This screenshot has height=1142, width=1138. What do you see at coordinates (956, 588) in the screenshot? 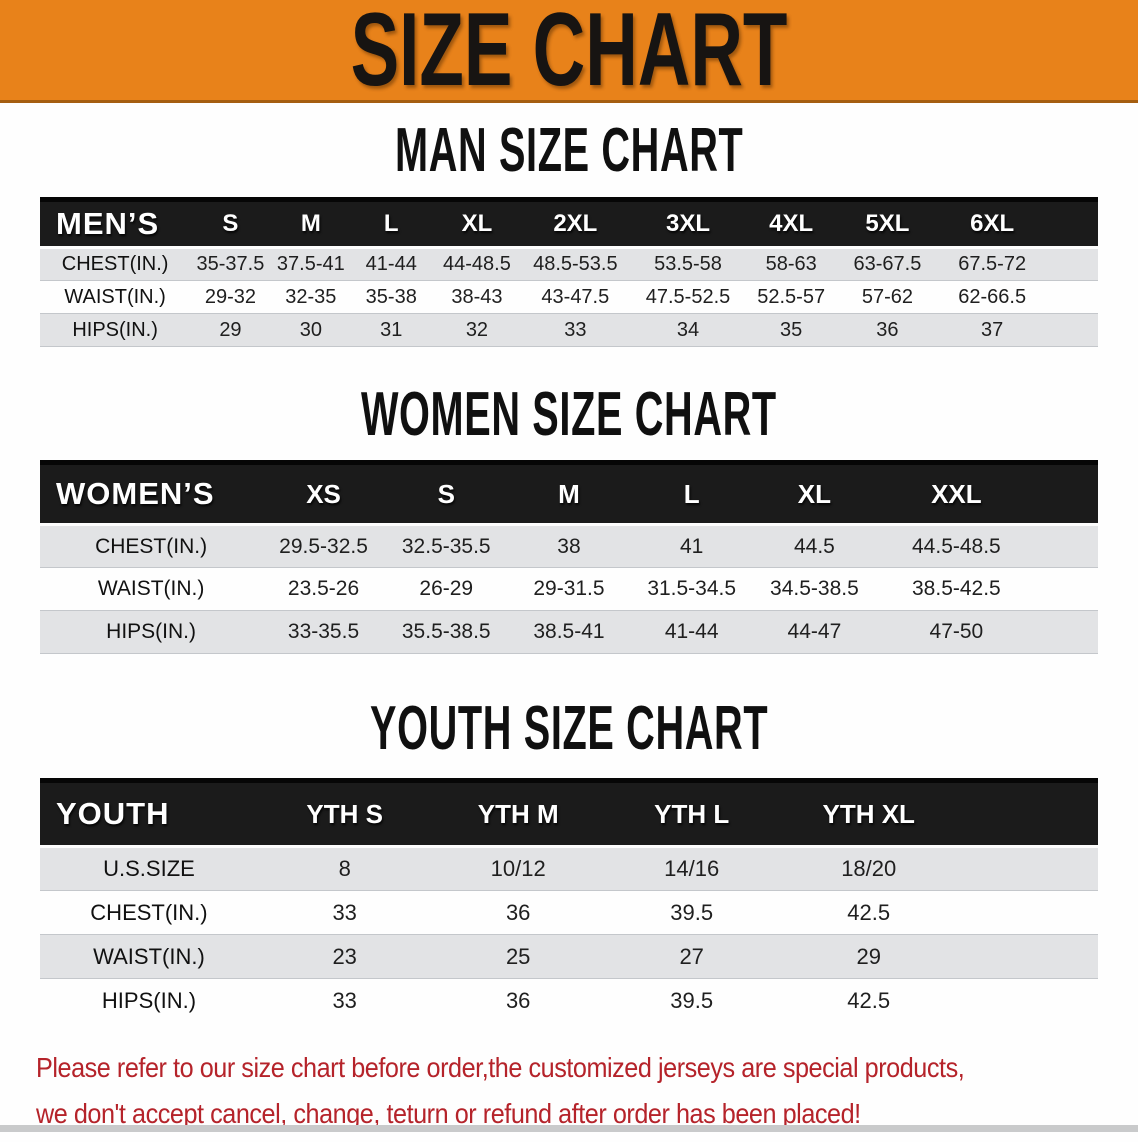
I see `value-cell: 38.5-42.5` at bounding box center [956, 588].